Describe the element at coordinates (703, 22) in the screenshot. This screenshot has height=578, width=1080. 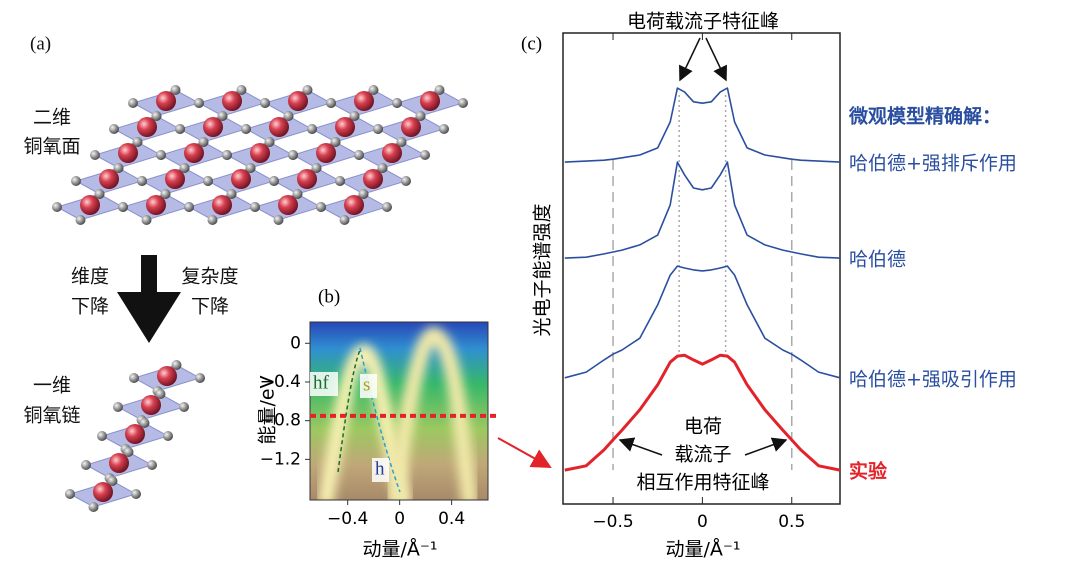
I see `chart-title: 电荷载流子特征峰` at that location.